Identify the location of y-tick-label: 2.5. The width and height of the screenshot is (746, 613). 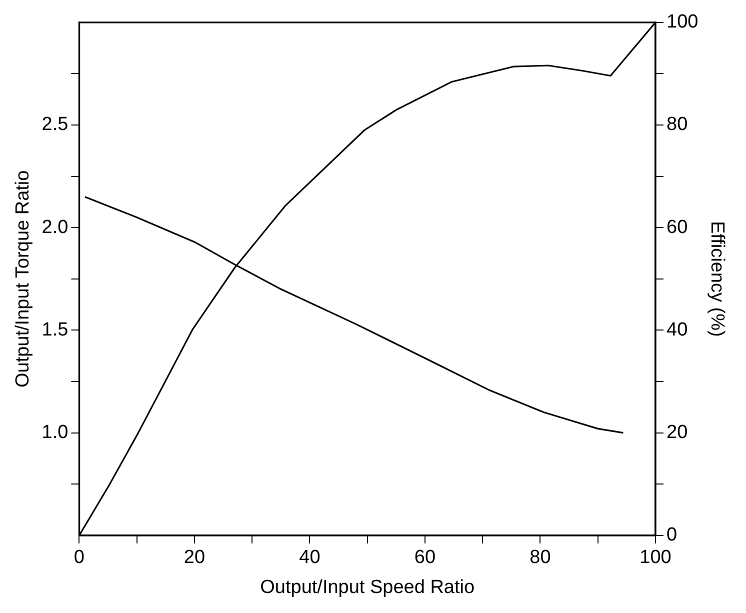
(55, 125).